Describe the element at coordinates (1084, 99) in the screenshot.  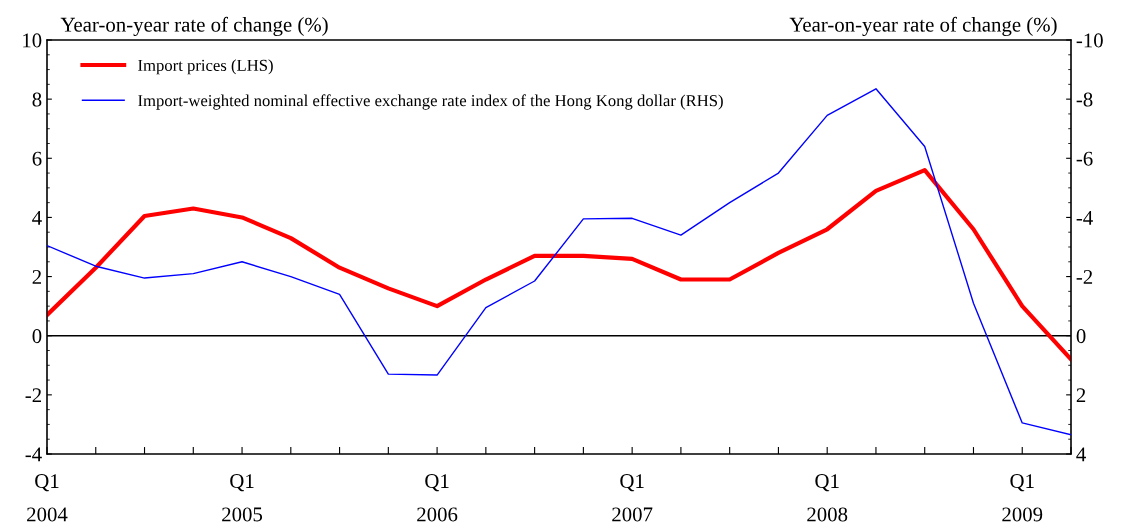
I see `y2-tick-label: -8` at that location.